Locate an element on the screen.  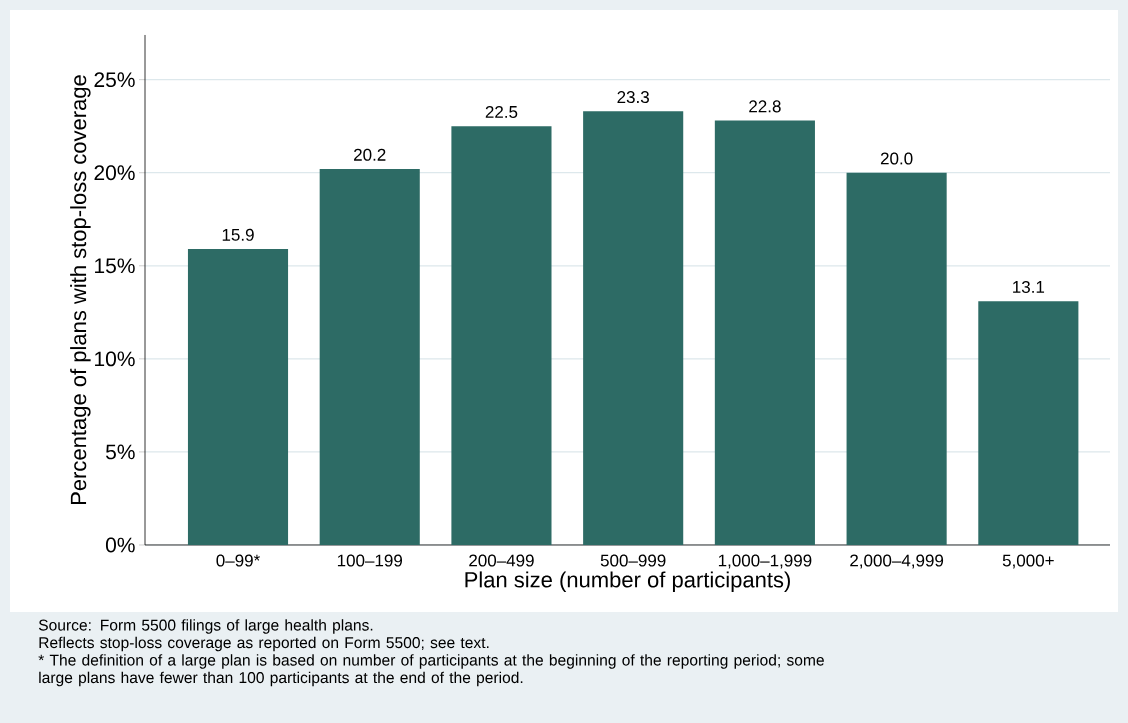
data-label: 15.9 is located at coordinates (238, 234).